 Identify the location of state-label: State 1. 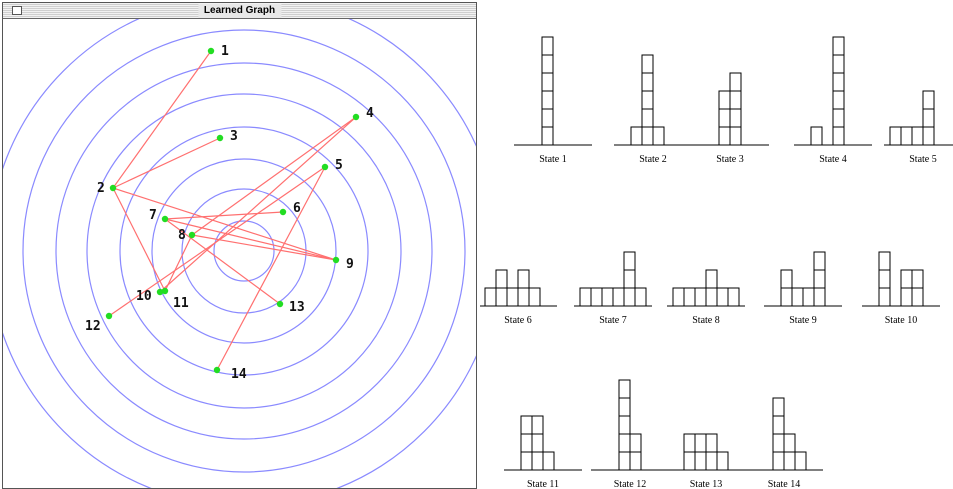
(553, 159).